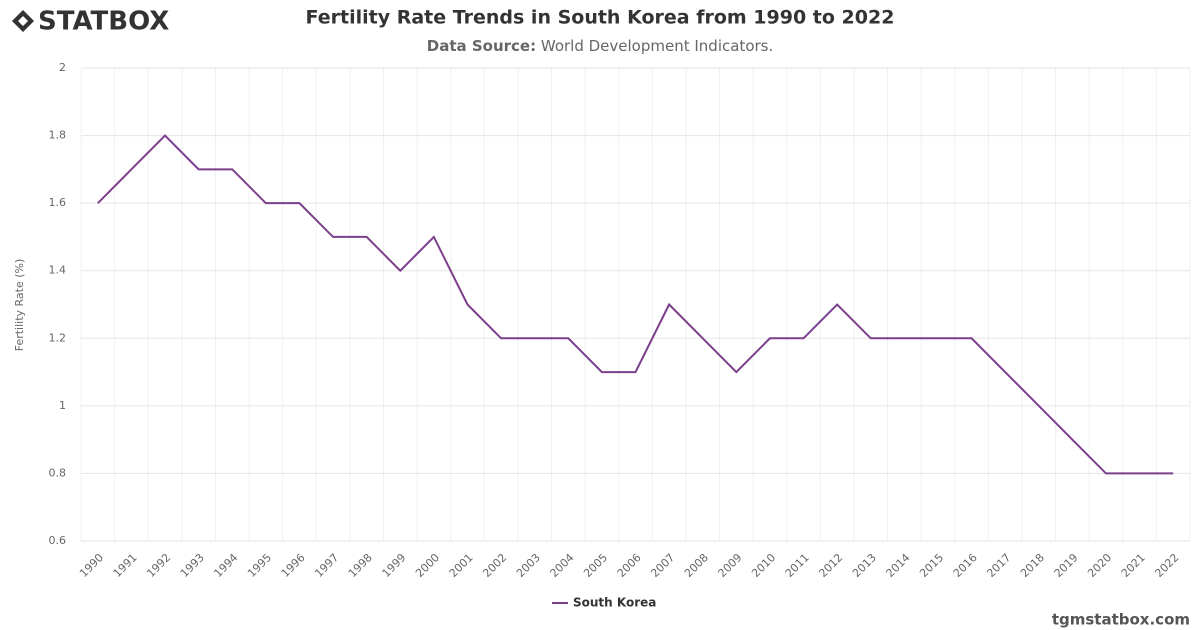 The height and width of the screenshot is (630, 1200). What do you see at coordinates (103, 22) in the screenshot?
I see `logo-text: STATBOX` at bounding box center [103, 22].